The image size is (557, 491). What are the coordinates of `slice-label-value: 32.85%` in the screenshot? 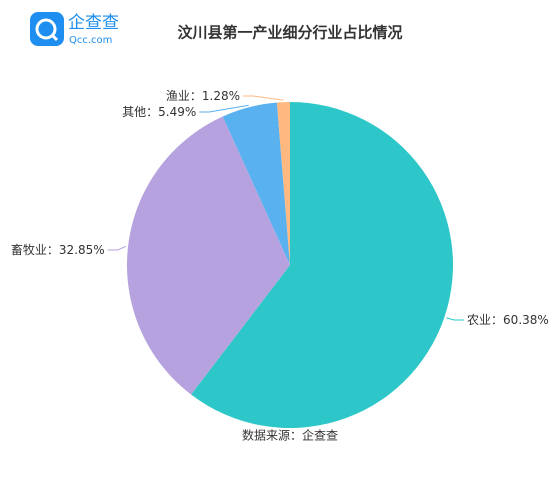 It's located at (82, 250).